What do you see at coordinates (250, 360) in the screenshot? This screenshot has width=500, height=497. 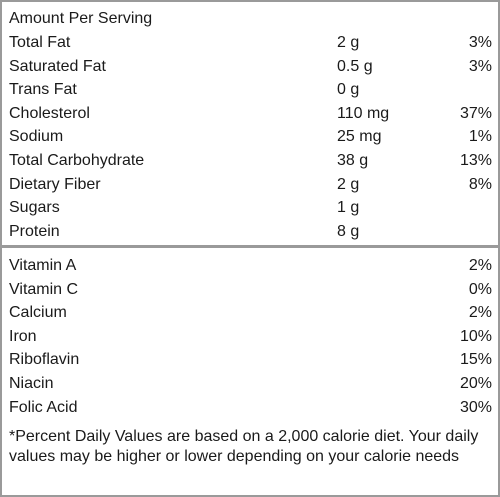 I see `vitamin-row: Riboflavin 15%` at bounding box center [250, 360].